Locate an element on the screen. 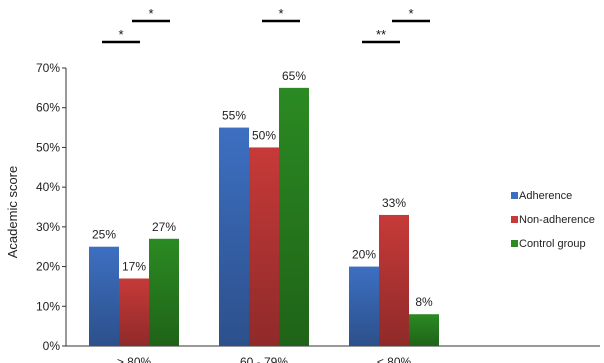 The image size is (604, 363). y-axis-title: Academic score is located at coordinates (12, 212).